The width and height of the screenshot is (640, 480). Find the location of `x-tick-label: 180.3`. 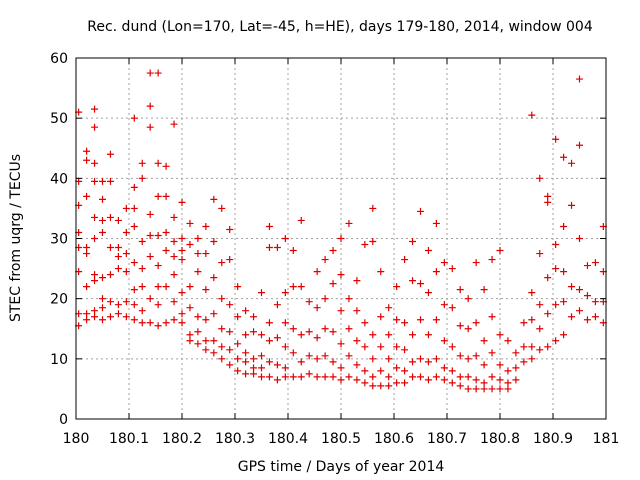

x-tick-label: 180.3 is located at coordinates (235, 439).